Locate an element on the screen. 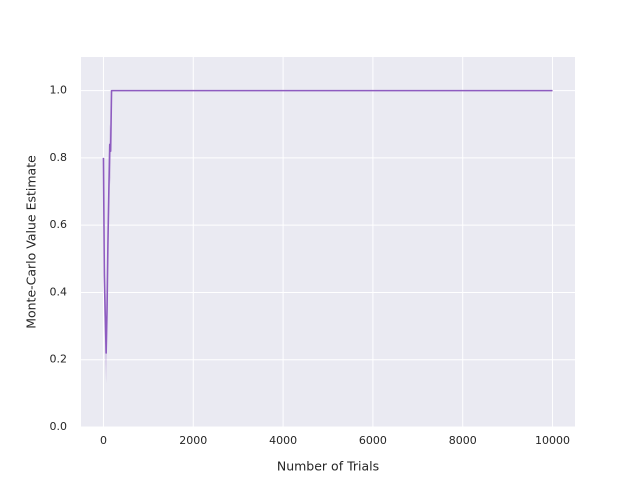 Image resolution: width=640 pixels, height=480 pixels. y-tick-label: 0.6 is located at coordinates (59, 224).